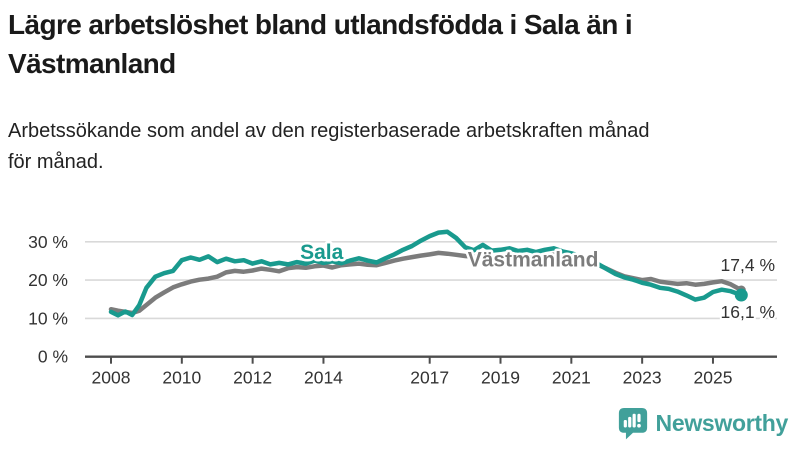 The height and width of the screenshot is (450, 800). What do you see at coordinates (500, 378) in the screenshot?
I see `x-axis-tick-label: 2019` at bounding box center [500, 378].